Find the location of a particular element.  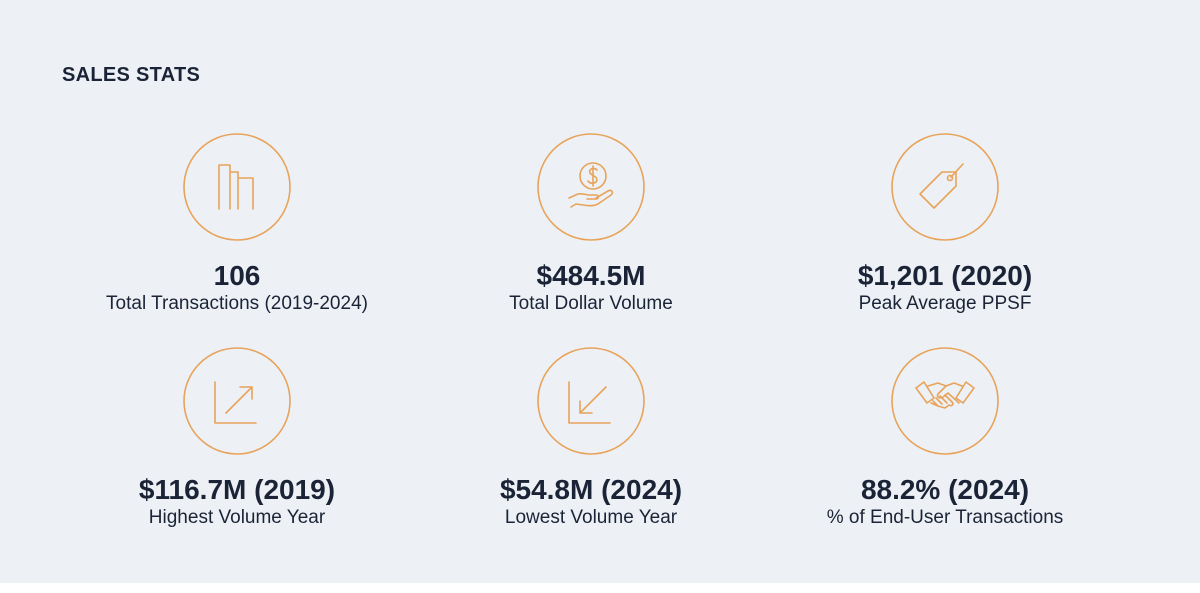

stat-card: $116.7M (2019) Highest Volume Year is located at coordinates (237, 438).